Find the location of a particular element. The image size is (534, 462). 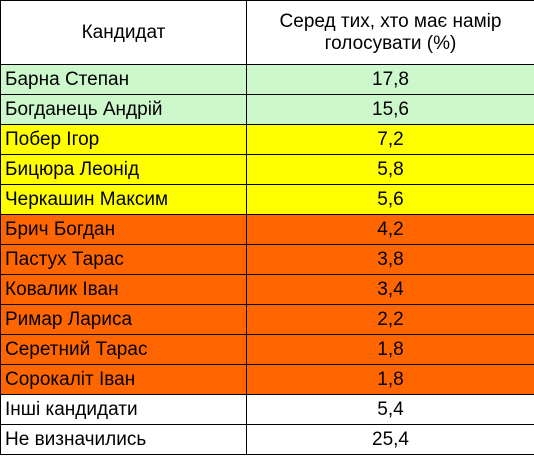

candidate-percent: 15,6 is located at coordinates (390, 109).